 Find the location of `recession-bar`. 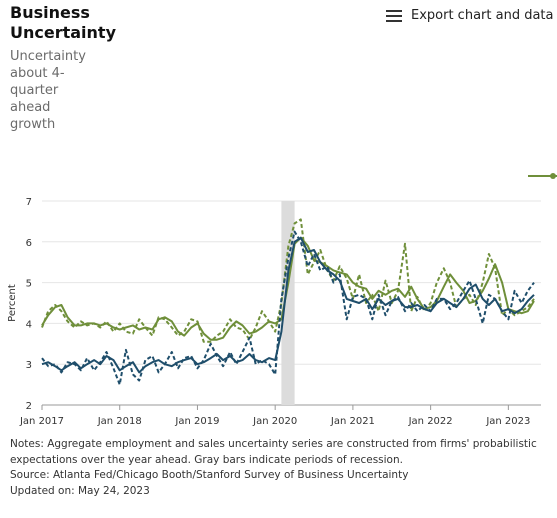

recession-bar is located at coordinates (288, 303).